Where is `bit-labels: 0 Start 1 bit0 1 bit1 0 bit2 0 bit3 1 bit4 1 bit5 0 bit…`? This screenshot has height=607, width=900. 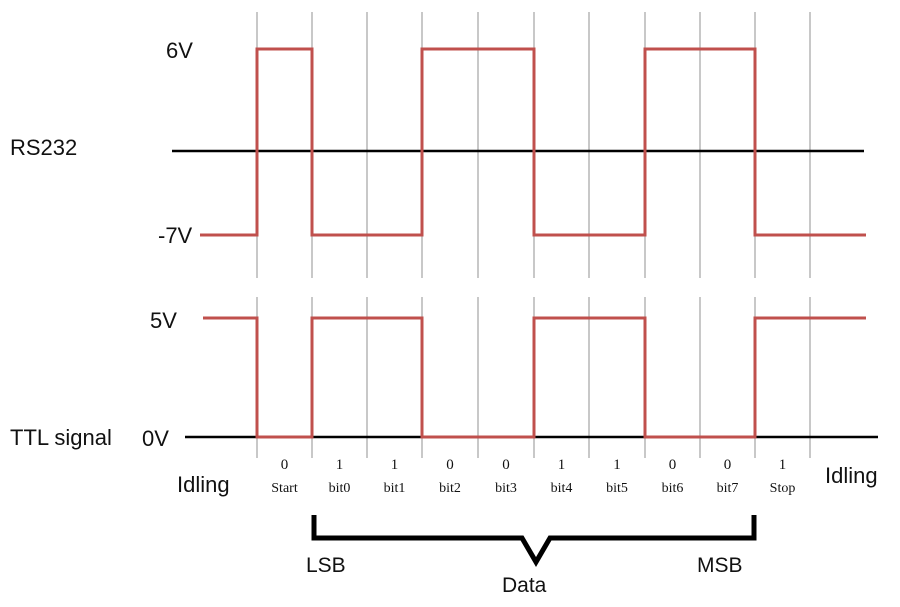
bit-labels: 0 Start 1 bit0 1 bit1 0 bit2 0 bit3 1 bit4 1 bit5 0 bit… is located at coordinates (533, 476).